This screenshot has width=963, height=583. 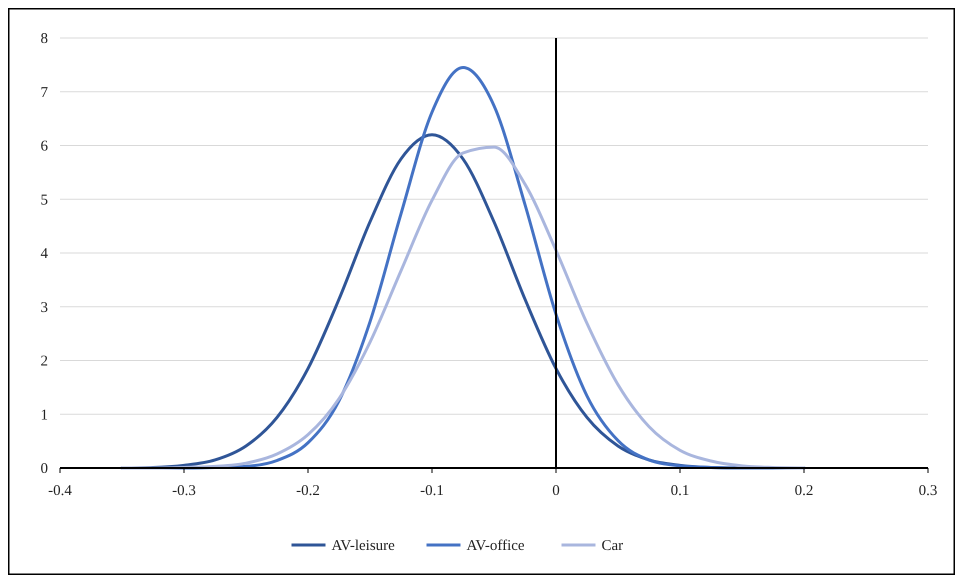 What do you see at coordinates (804, 491) in the screenshot?
I see `x-tick-label: 0.2` at bounding box center [804, 491].